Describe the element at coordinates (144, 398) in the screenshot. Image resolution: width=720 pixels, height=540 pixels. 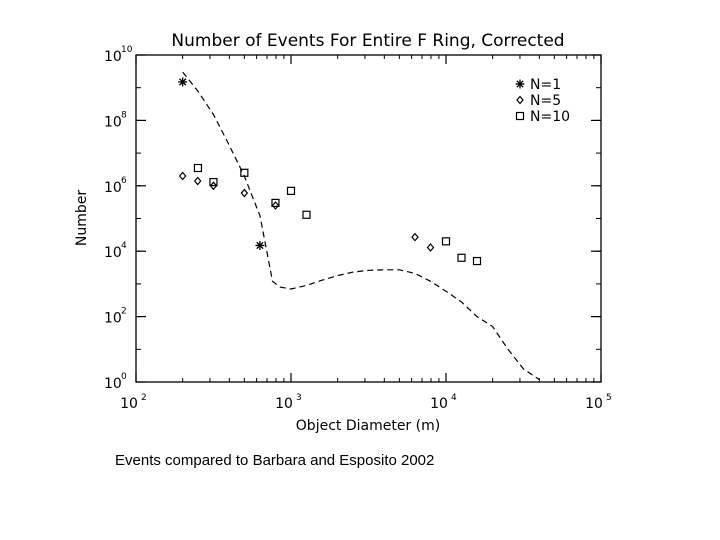
I see `x-tick-exponent: 2` at that location.